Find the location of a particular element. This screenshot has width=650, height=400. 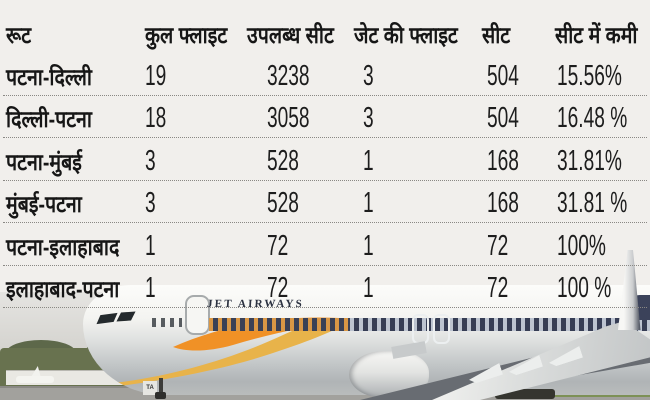

table-row: पटना-दिल्ली 19 3238 3 504 15.56% is located at coordinates (325, 76).